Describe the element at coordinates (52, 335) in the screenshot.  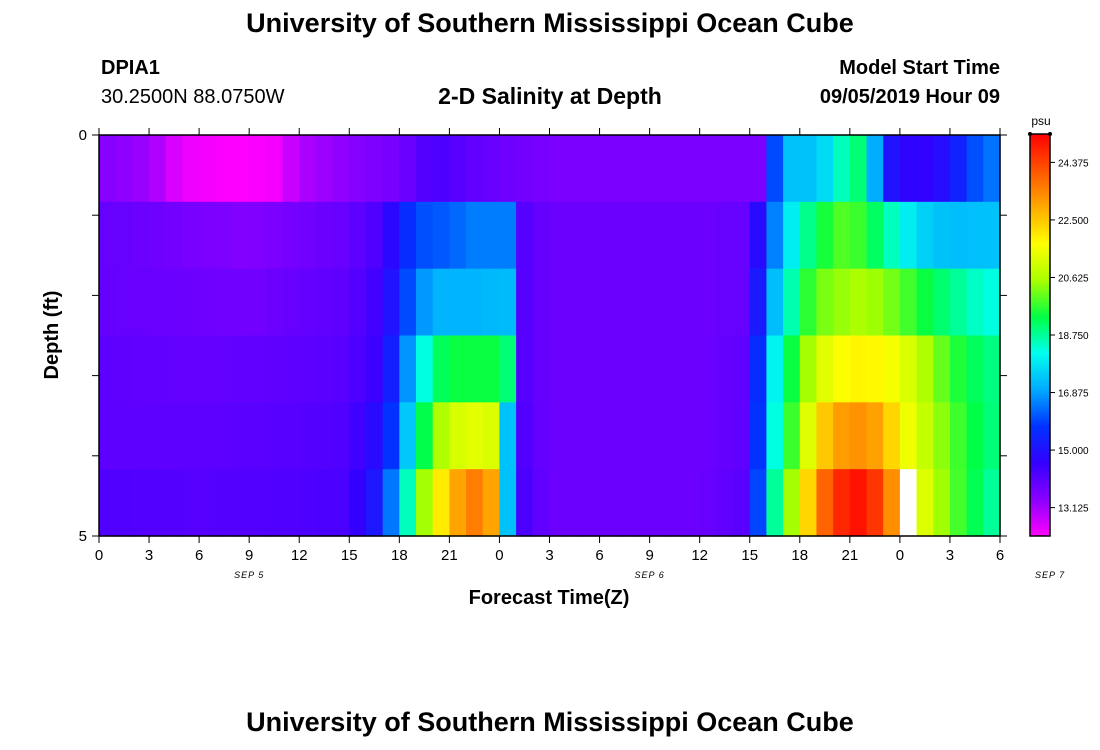
I see `y-axis-label: Depth (ft)` at that location.